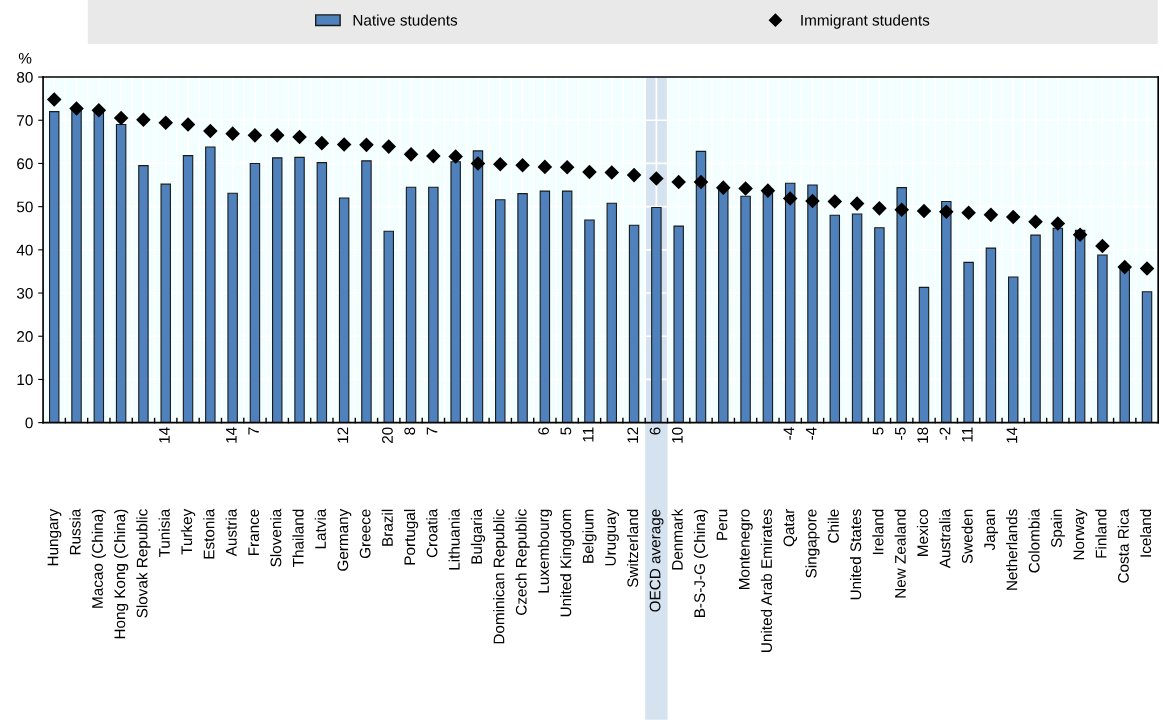 The height and width of the screenshot is (720, 1164). Describe the element at coordinates (410, 431) in the screenshot. I see `annotation: 8` at that location.